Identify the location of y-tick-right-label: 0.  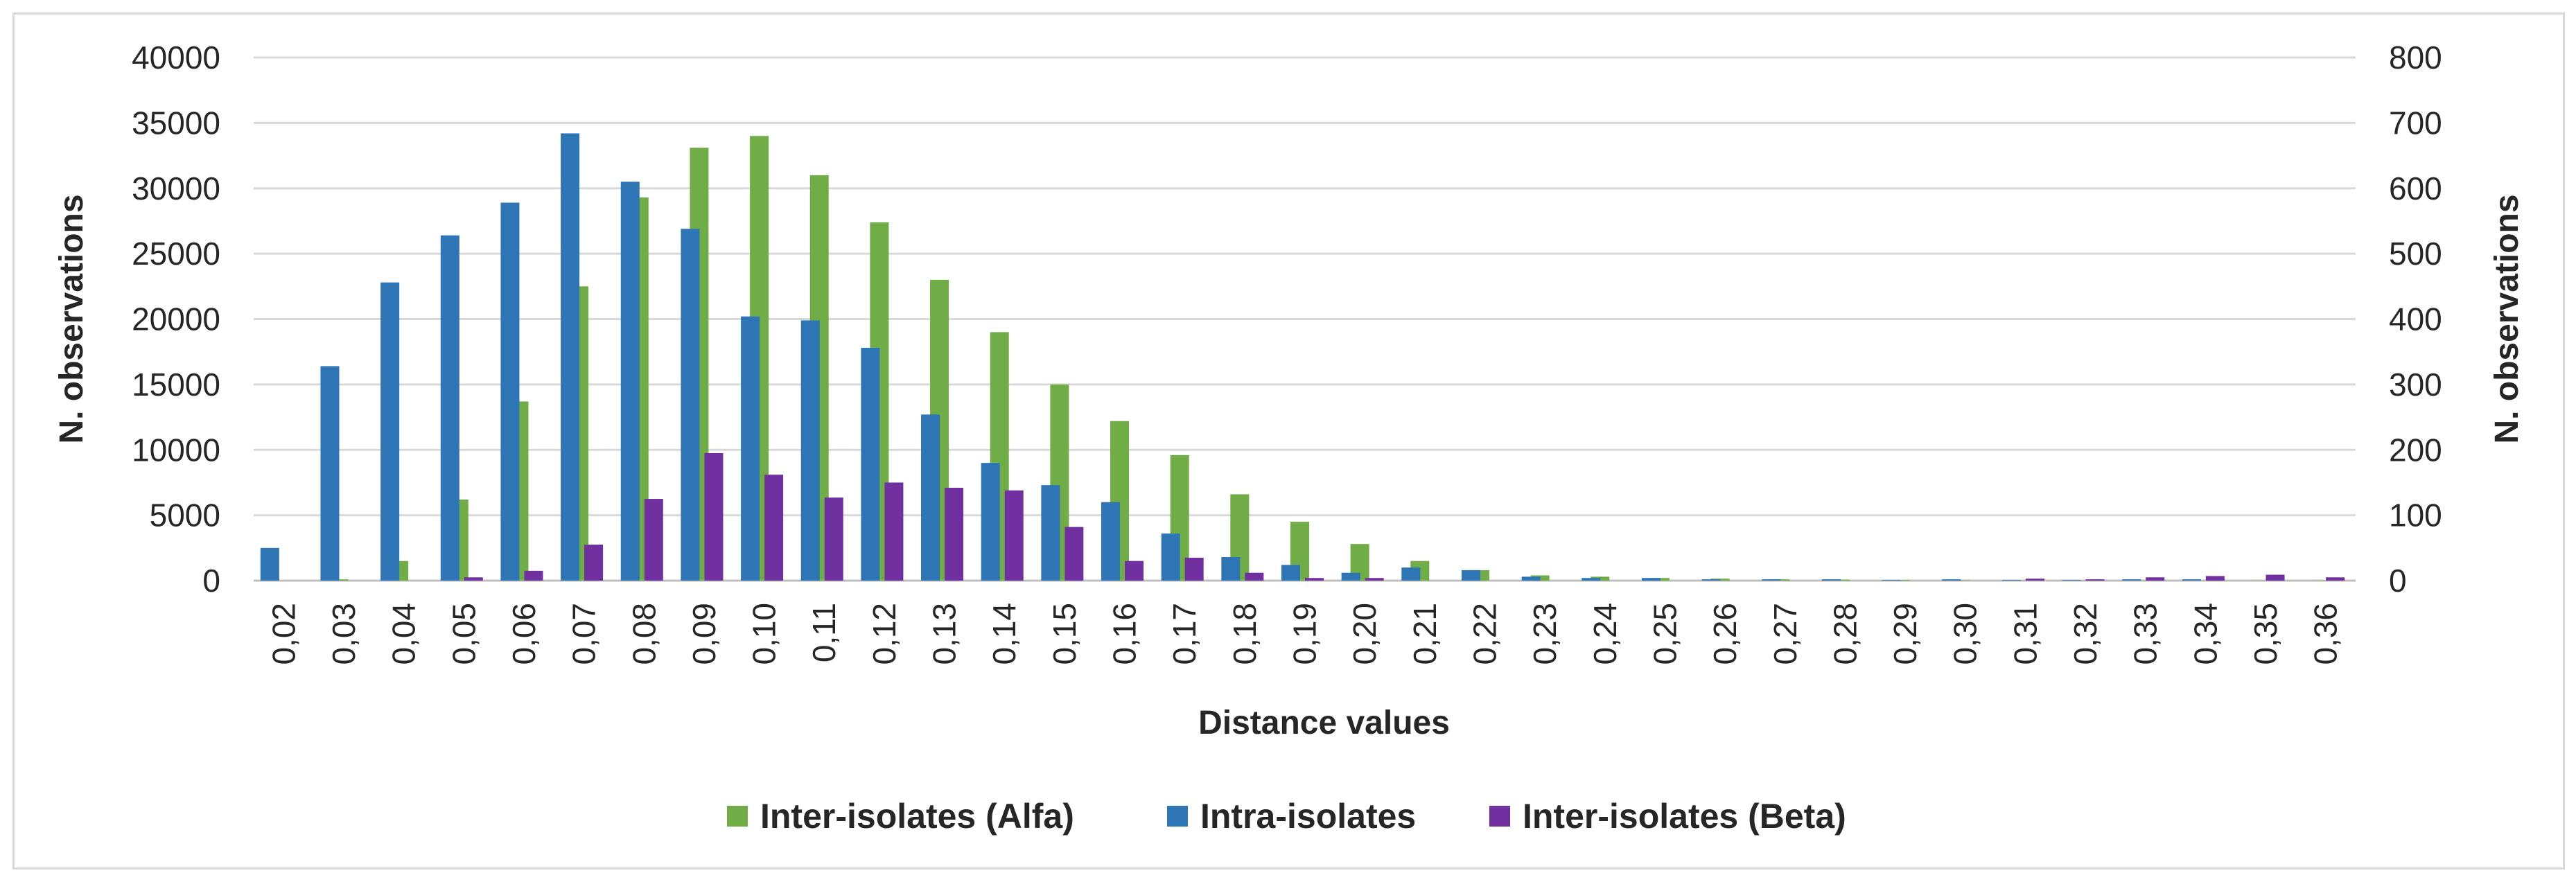
(2398, 581).